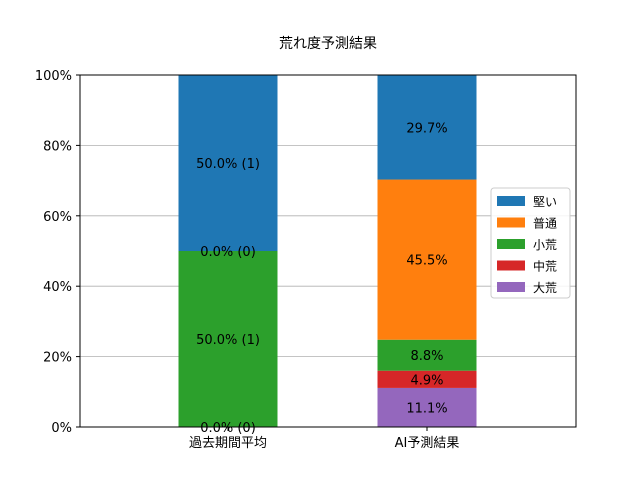 The height and width of the screenshot is (480, 640). I want to click on bar-value-label: 0.0% (0), so click(228, 252).